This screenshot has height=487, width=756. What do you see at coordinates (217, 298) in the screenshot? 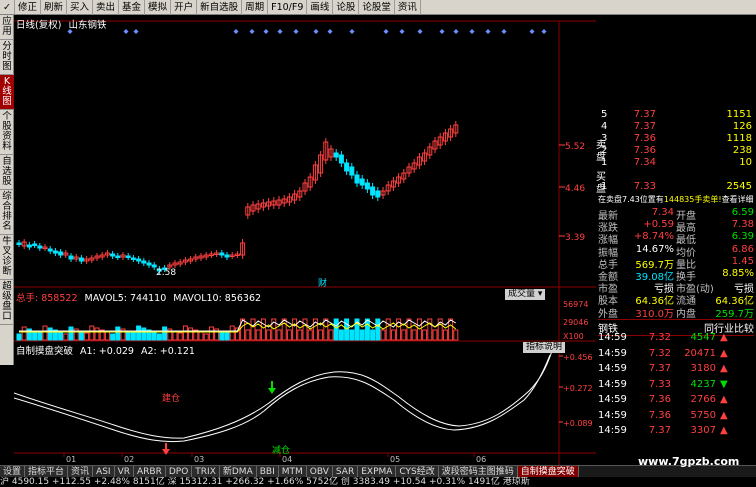
I see `mavol10-value: MAVOL10: 856362` at bounding box center [217, 298].